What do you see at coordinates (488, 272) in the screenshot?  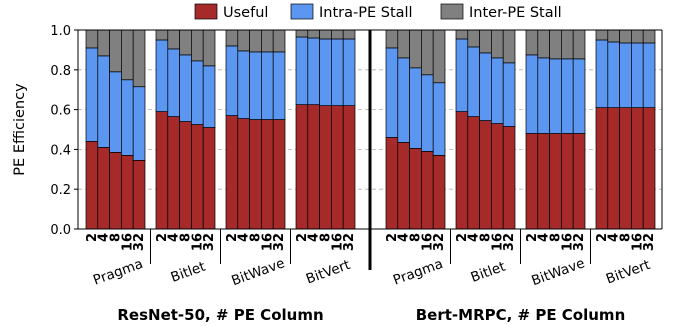 I see `group-label: Bitlet` at bounding box center [488, 272].